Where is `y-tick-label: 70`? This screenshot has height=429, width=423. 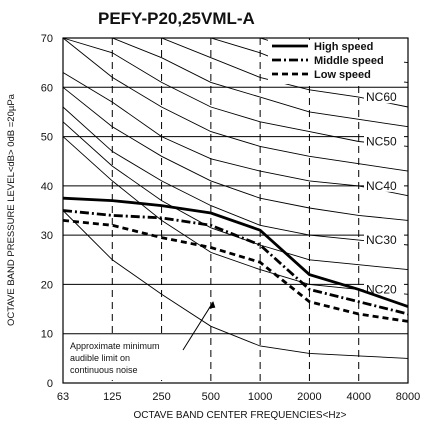
y-tick-label: 70 is located at coordinates (47, 39).